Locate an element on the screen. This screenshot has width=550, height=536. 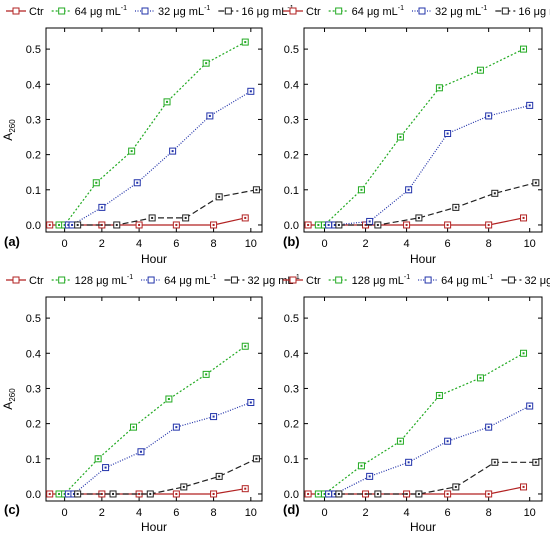
y-axis-title-main: A is located at coordinates (8, 406).